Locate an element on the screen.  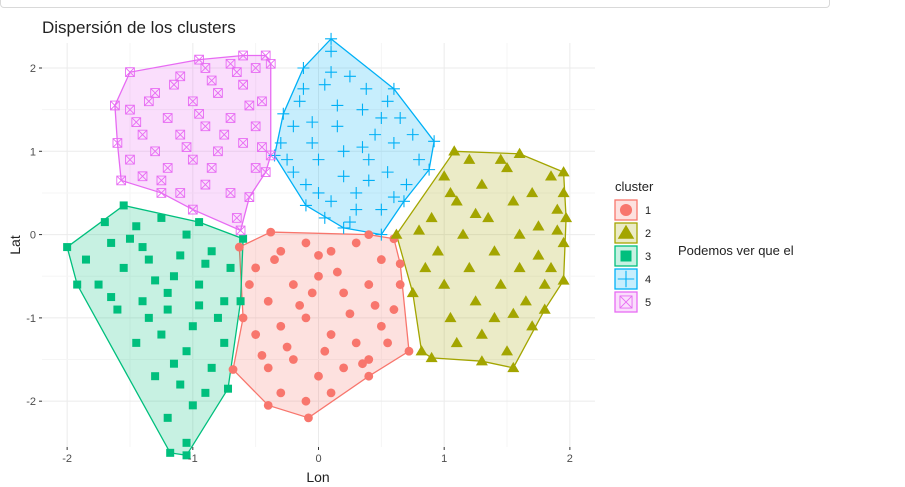
cluster-1-hull is located at coordinates (321, 325).